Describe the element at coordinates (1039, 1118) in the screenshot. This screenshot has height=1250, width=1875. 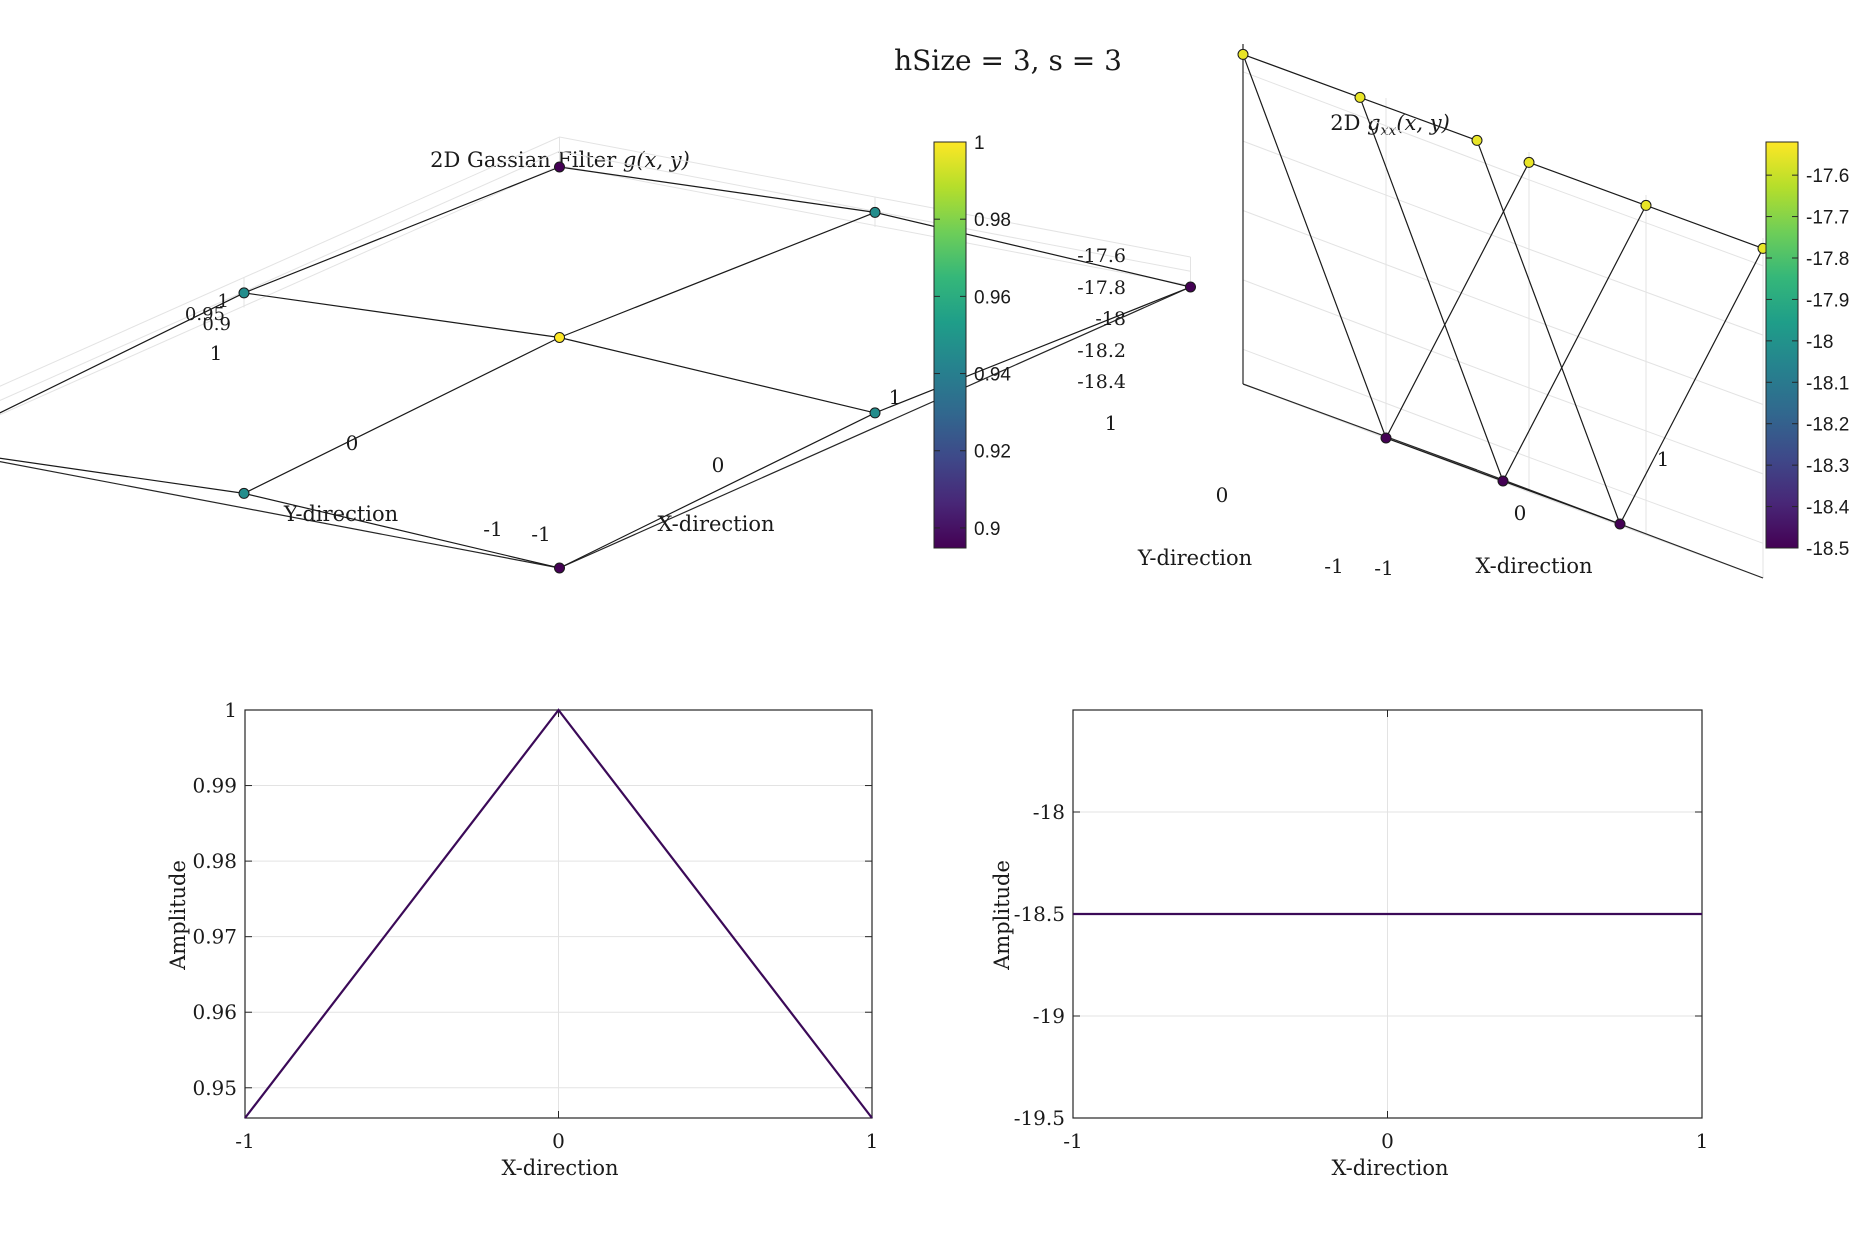
I see `gxx-profile-y-tick-label: -19.5` at that location.